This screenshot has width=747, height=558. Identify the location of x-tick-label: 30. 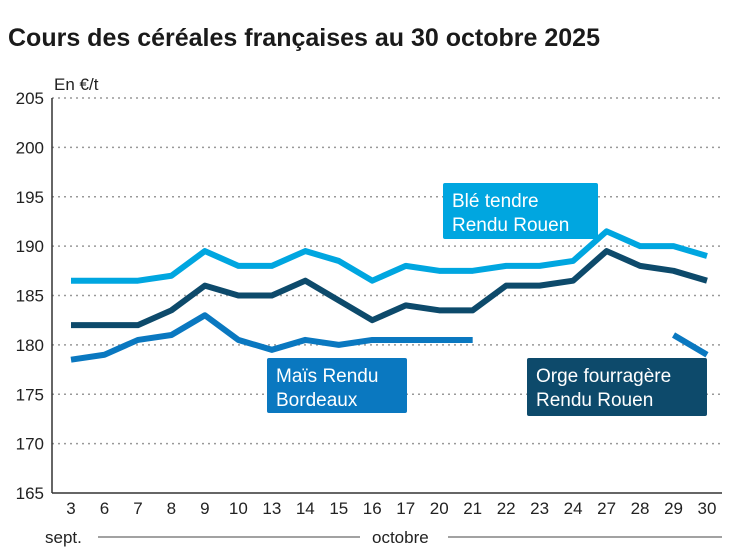
(707, 508).